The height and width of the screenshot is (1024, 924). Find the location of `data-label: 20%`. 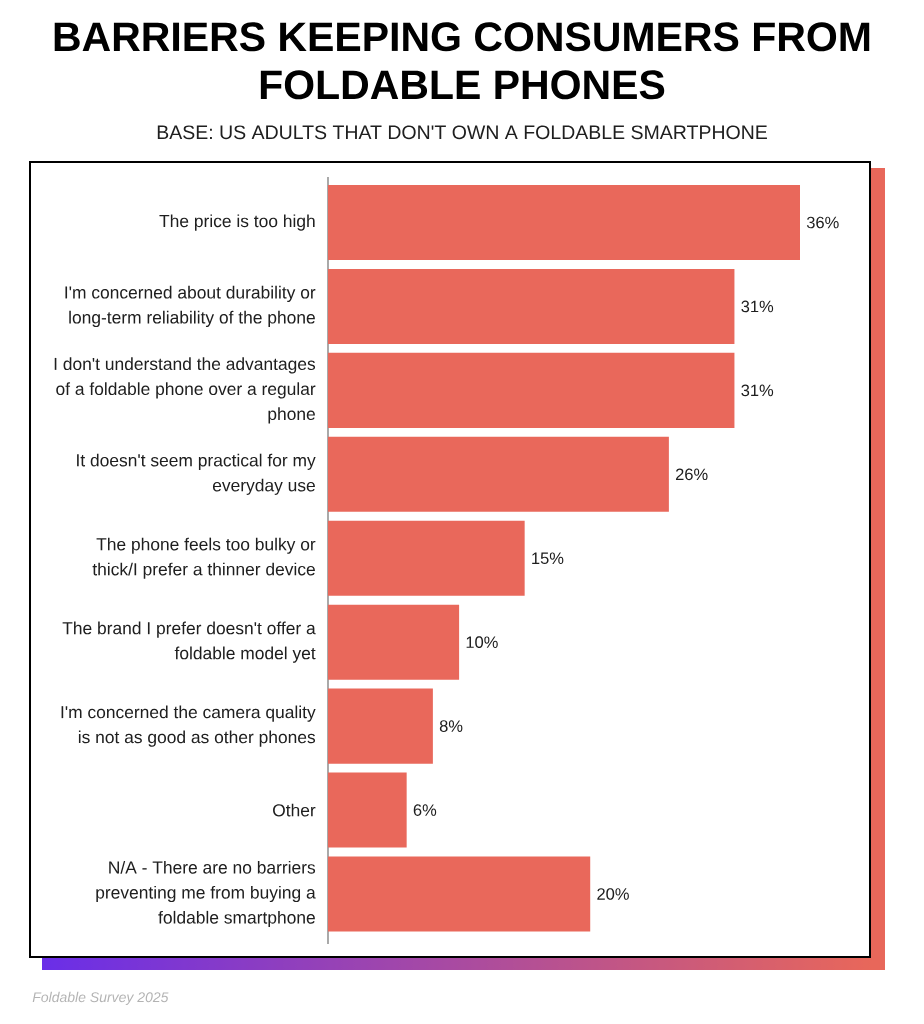

data-label: 20% is located at coordinates (613, 894).